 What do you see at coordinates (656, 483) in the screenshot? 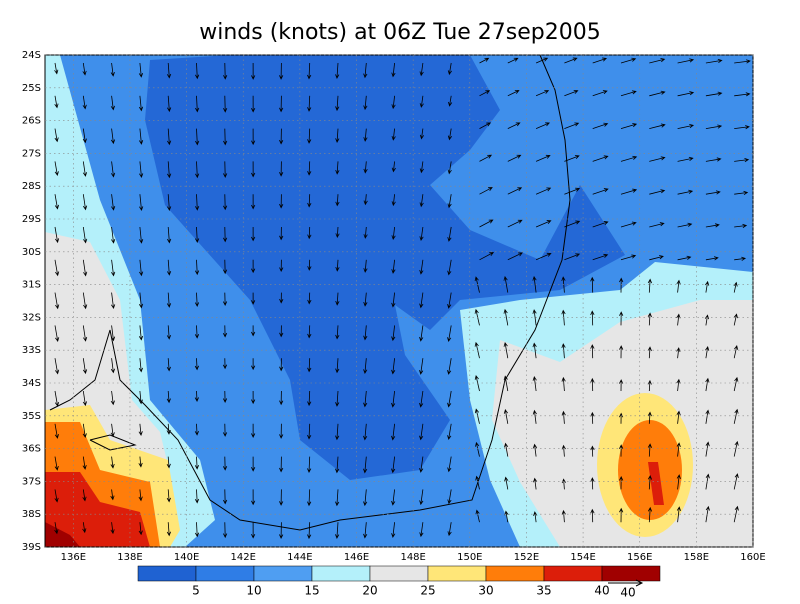
I see `contour-region` at bounding box center [656, 483].